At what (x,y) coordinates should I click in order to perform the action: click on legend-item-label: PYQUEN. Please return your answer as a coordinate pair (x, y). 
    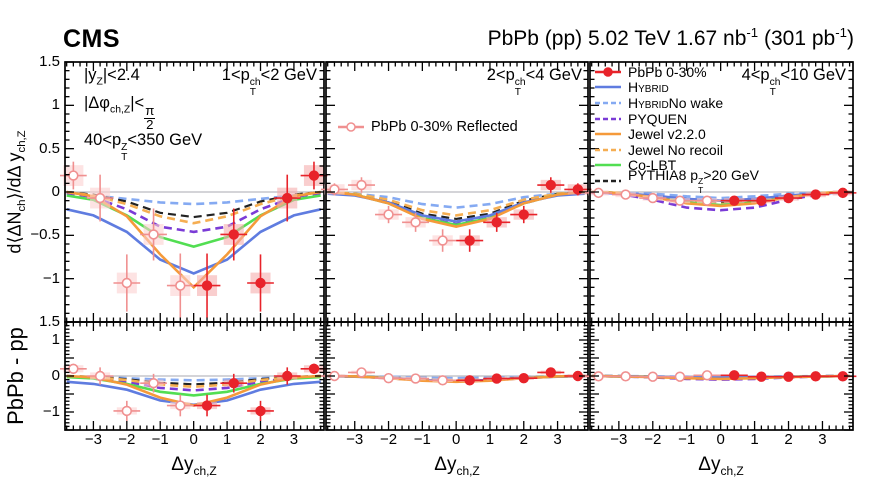
    Looking at the image, I should click on (658, 118).